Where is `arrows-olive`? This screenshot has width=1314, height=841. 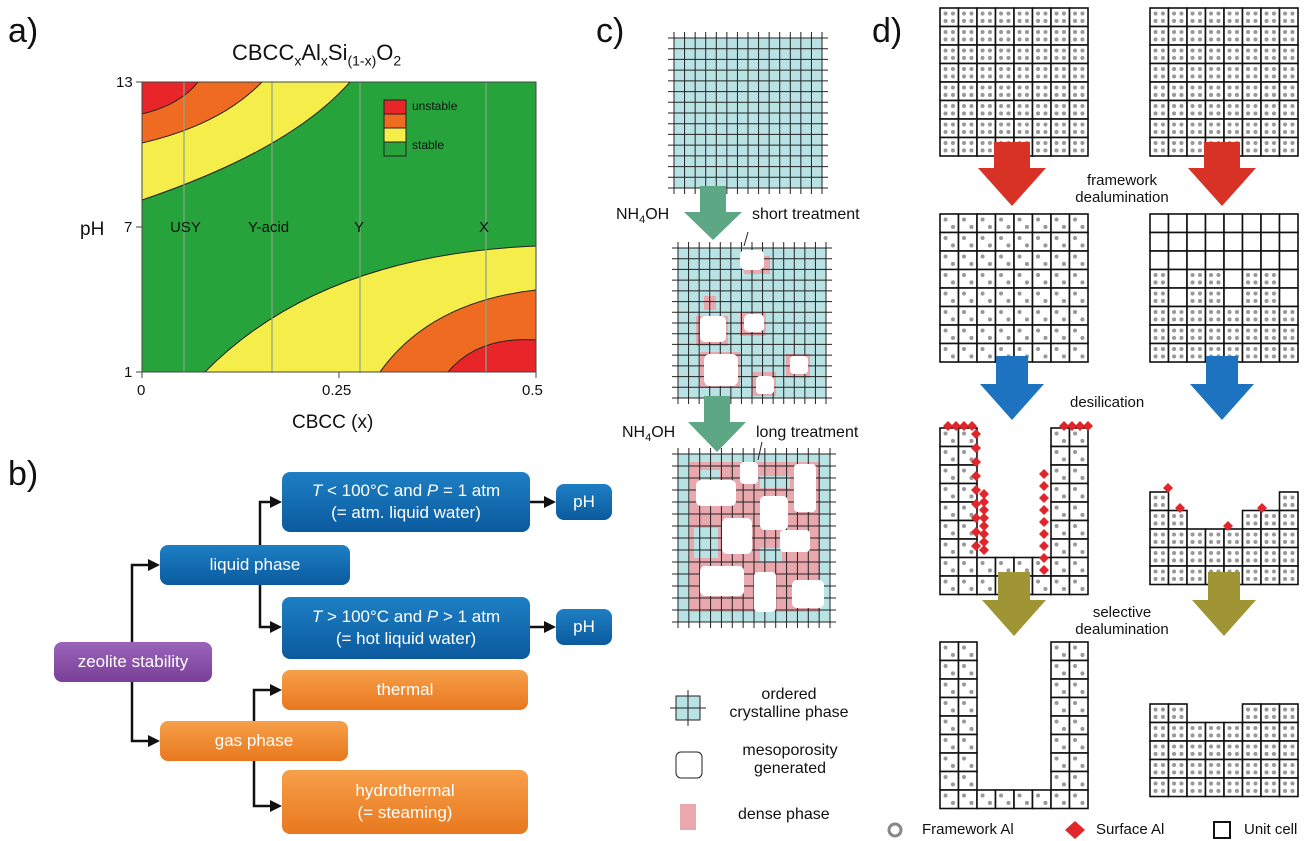 arrows-olive is located at coordinates (1119, 604).